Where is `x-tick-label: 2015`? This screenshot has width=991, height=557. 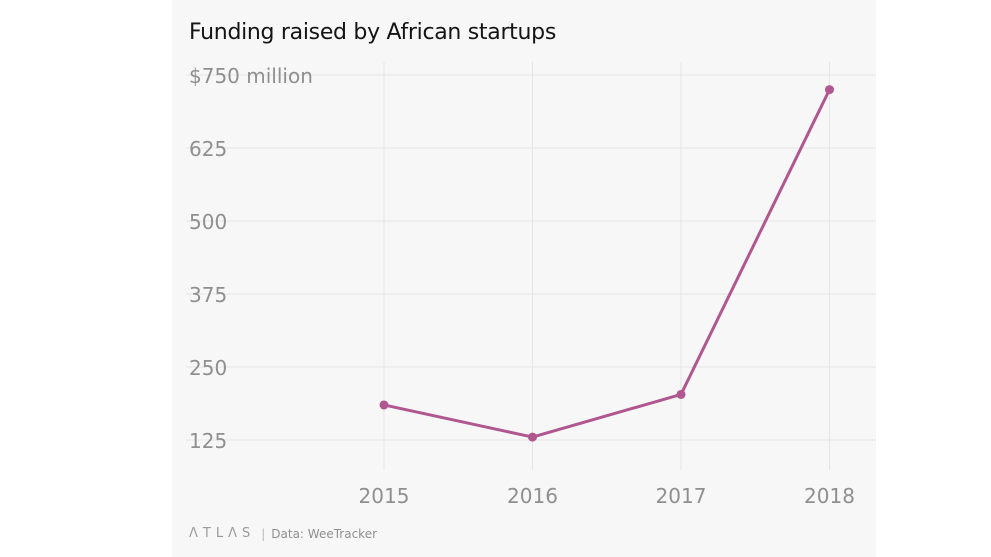
x-tick-label: 2015 is located at coordinates (384, 496).